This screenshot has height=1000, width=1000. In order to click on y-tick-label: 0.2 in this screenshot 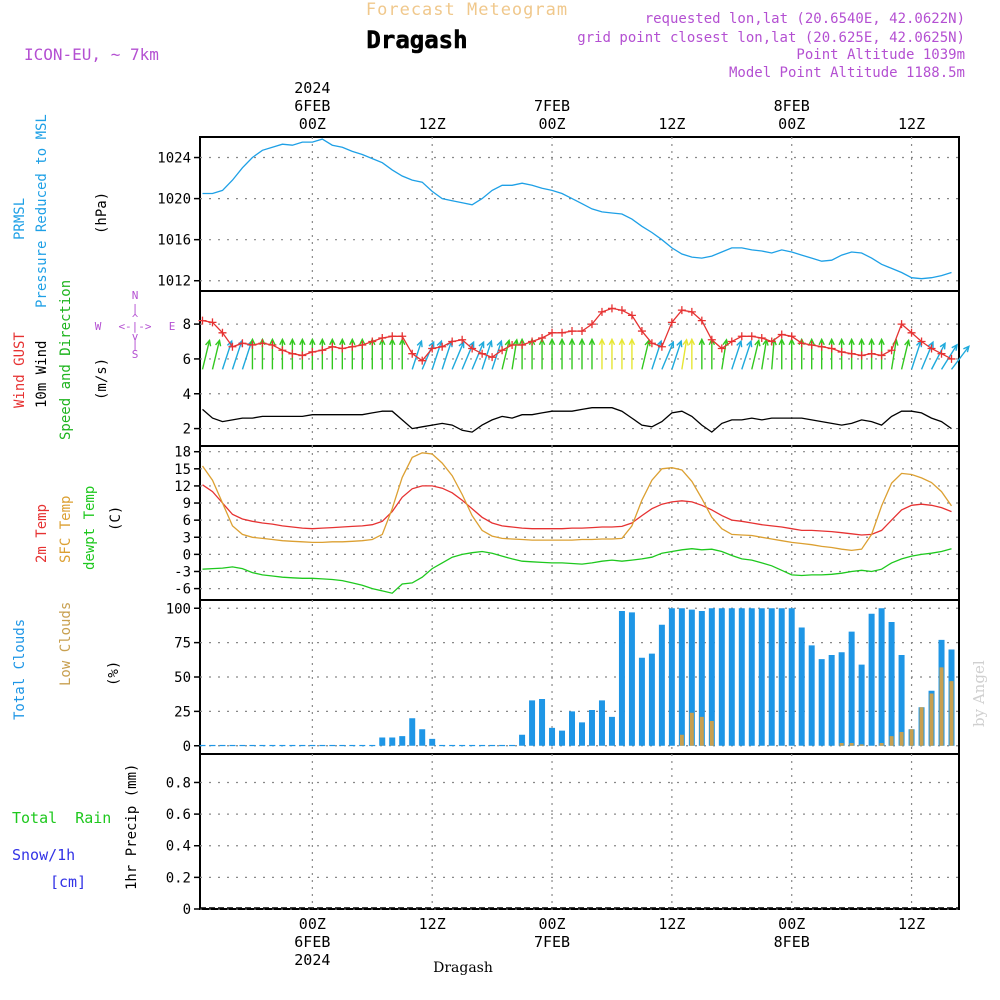, I will do `click(178, 878)`.